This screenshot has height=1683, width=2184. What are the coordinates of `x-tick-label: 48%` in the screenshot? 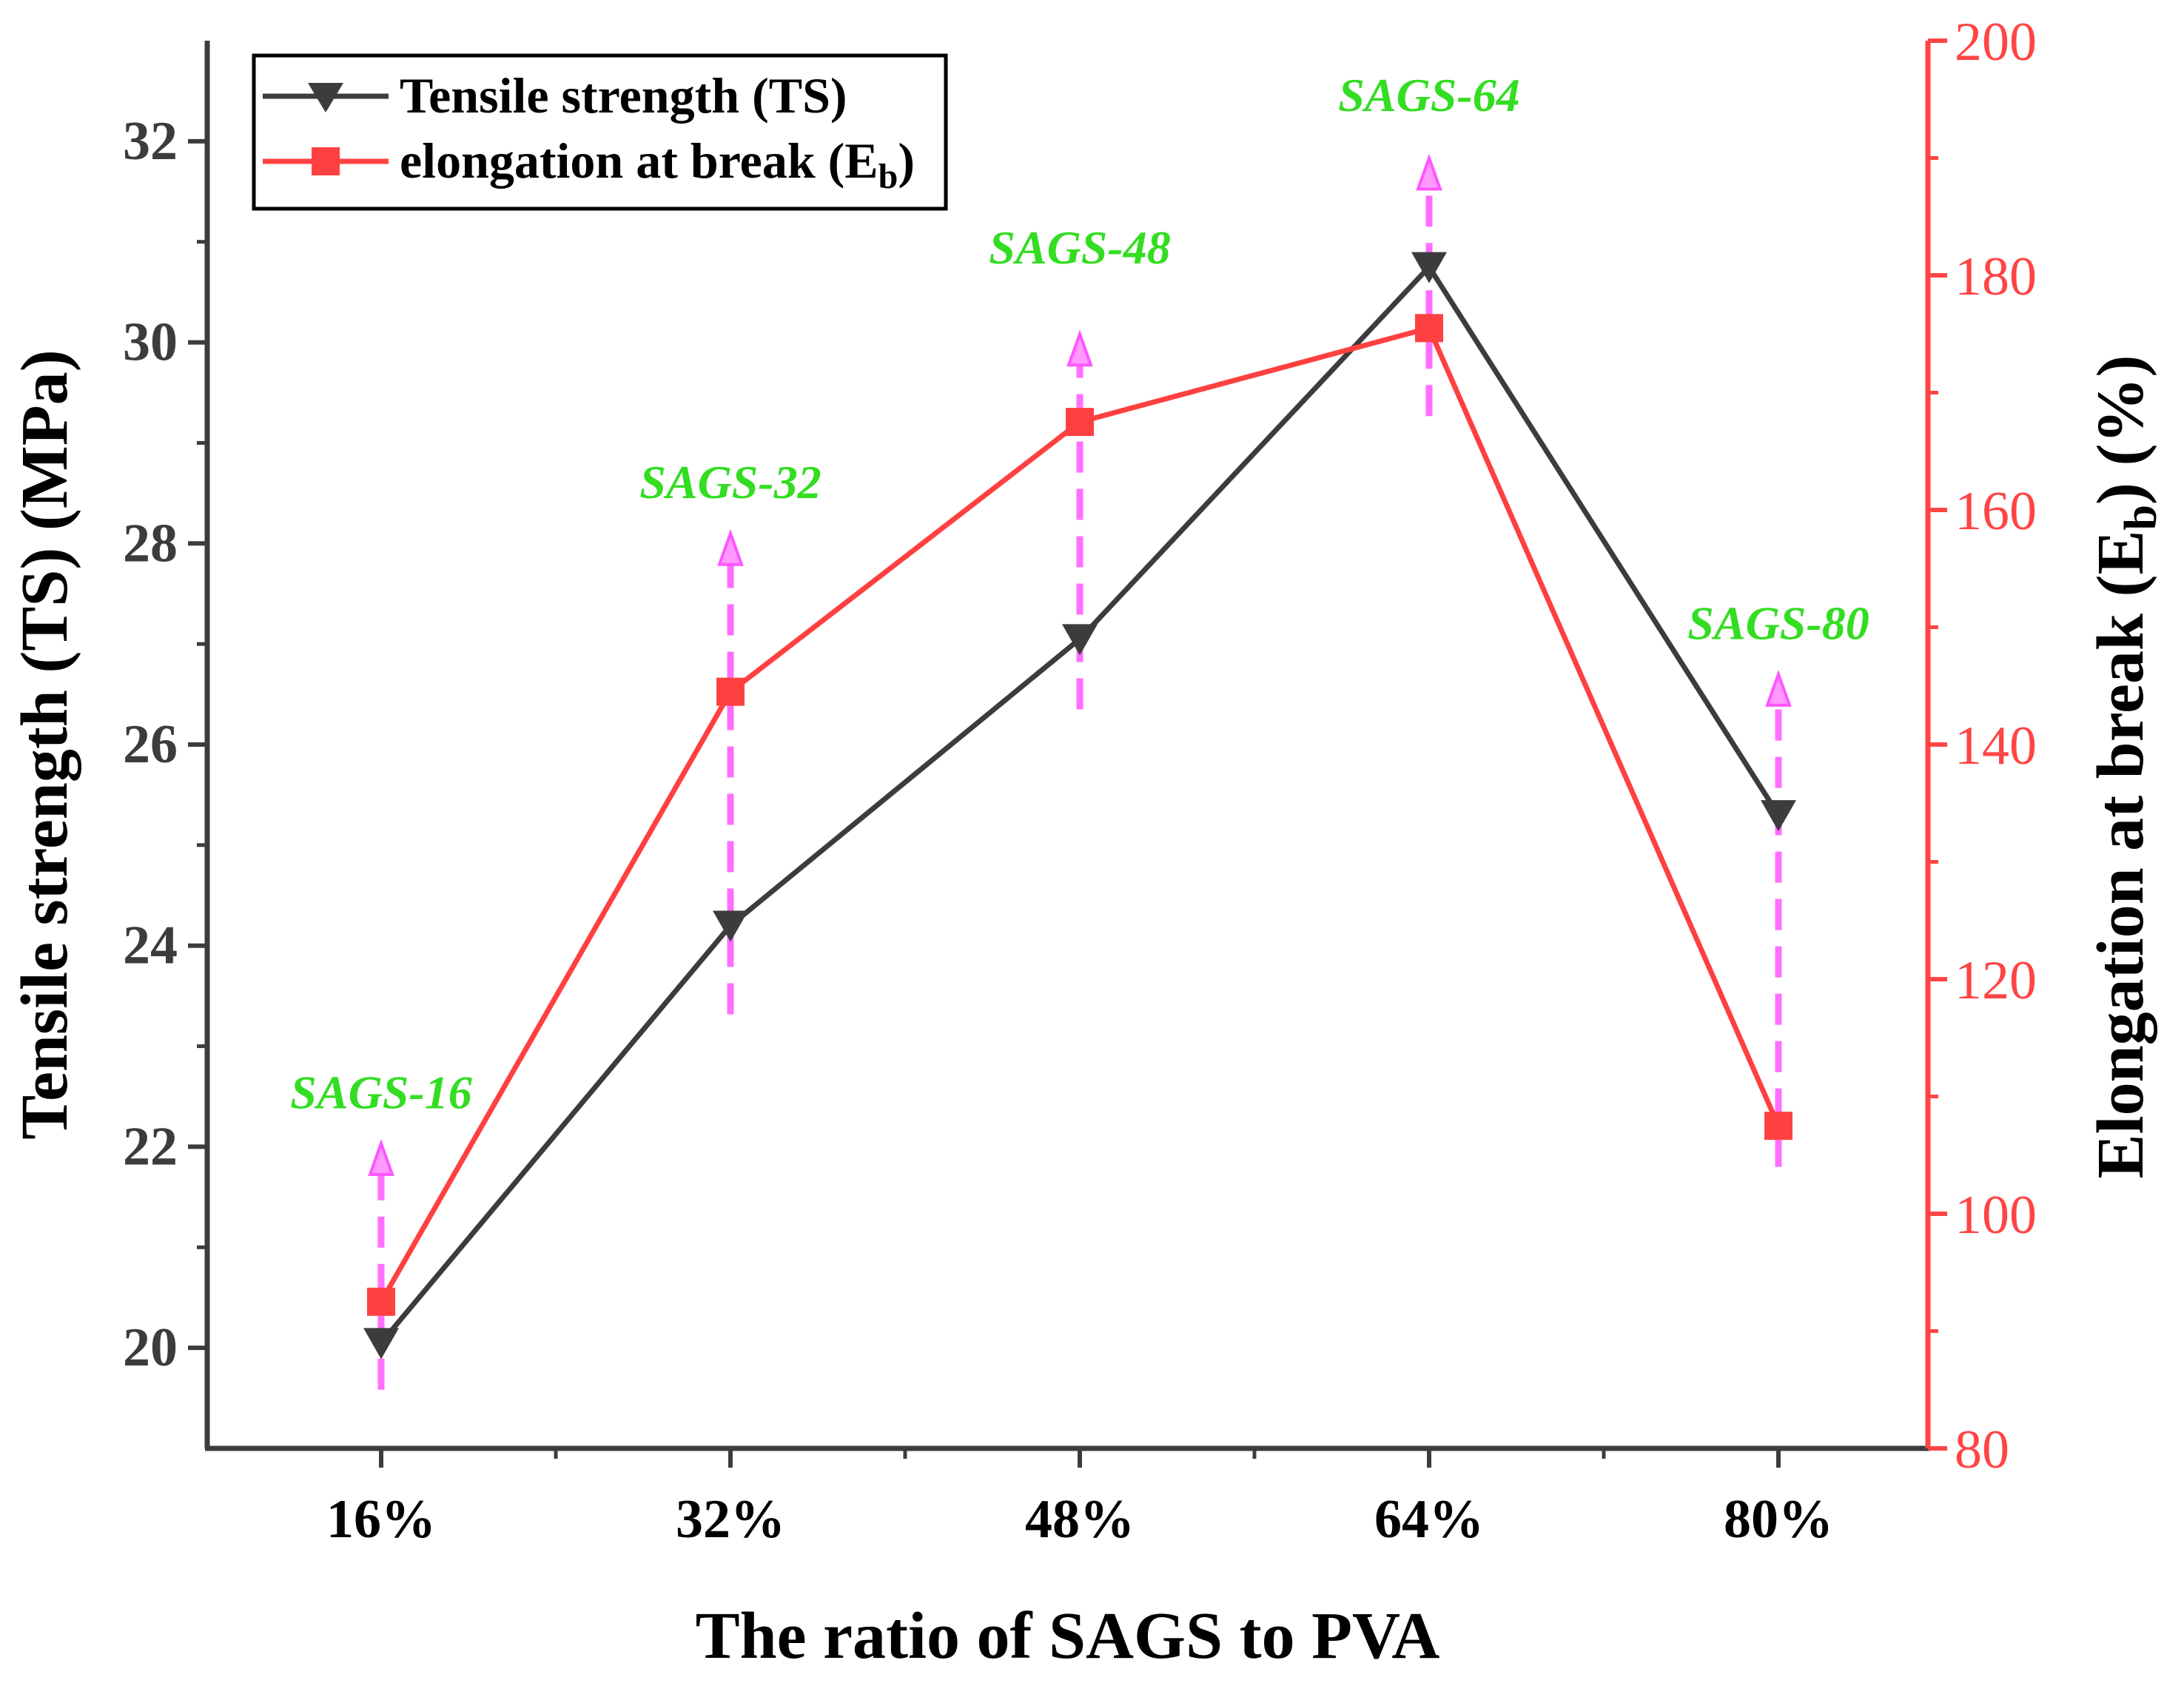 It's located at (1080, 1519).